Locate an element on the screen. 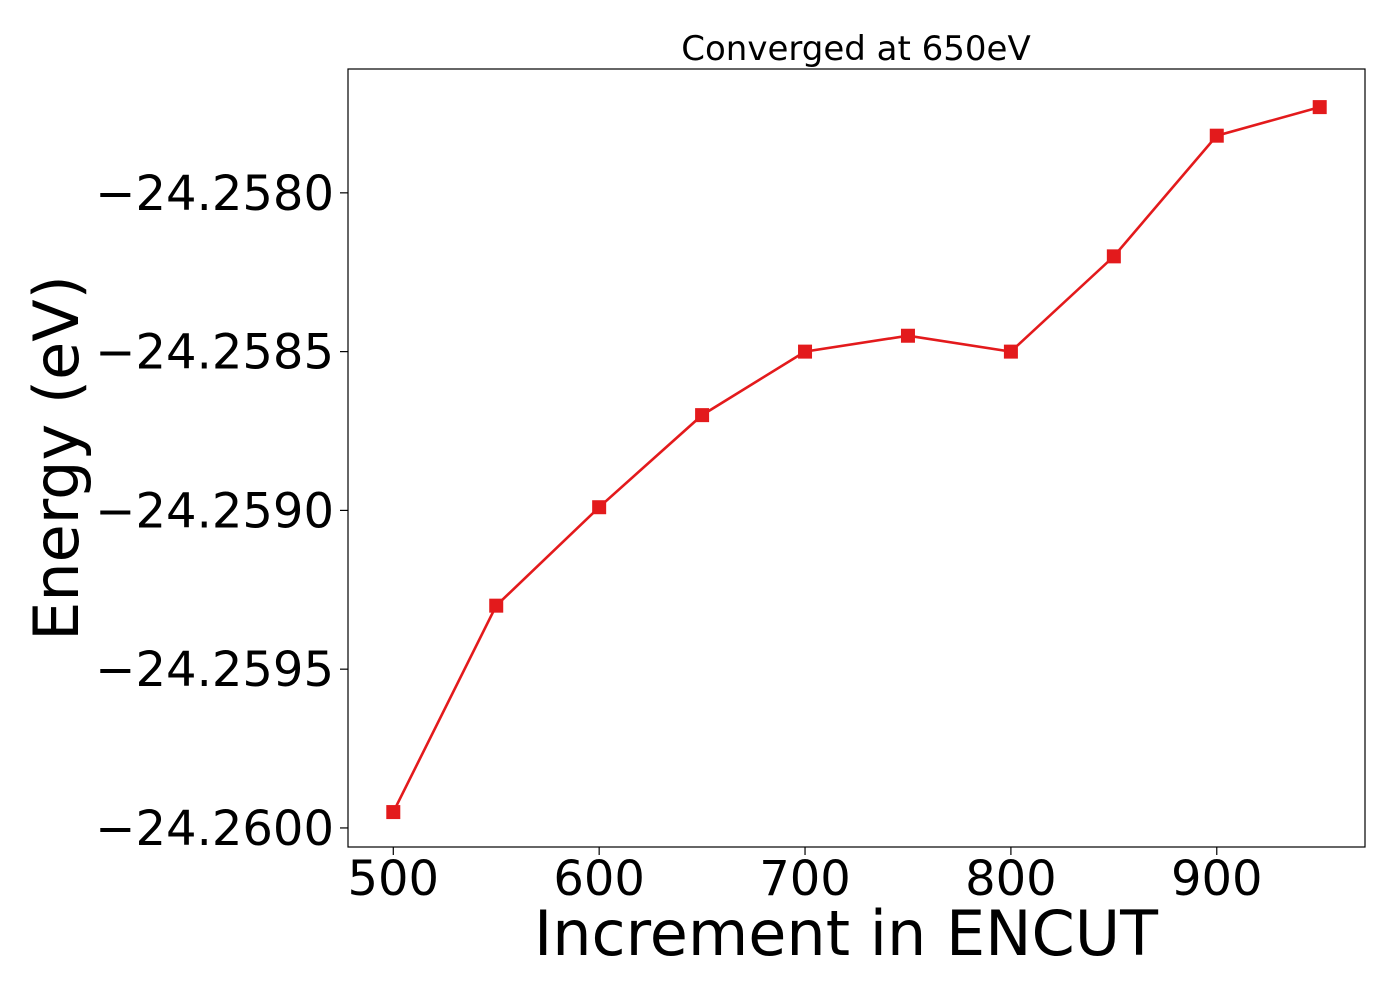  x-axis: 500 600 700 800 900 is located at coordinates (805, 877).